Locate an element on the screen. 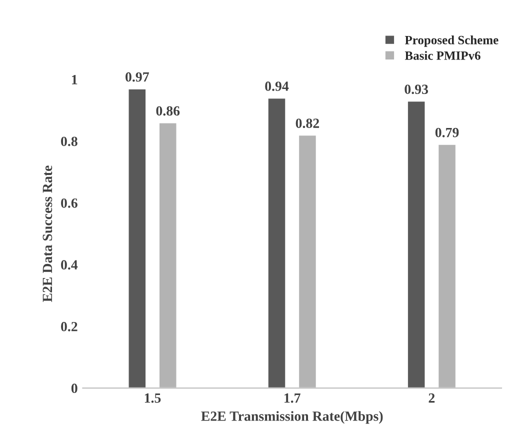 The image size is (517, 441). x-axis-title: E2E Transmission Rate(Mbps) is located at coordinates (292, 417).